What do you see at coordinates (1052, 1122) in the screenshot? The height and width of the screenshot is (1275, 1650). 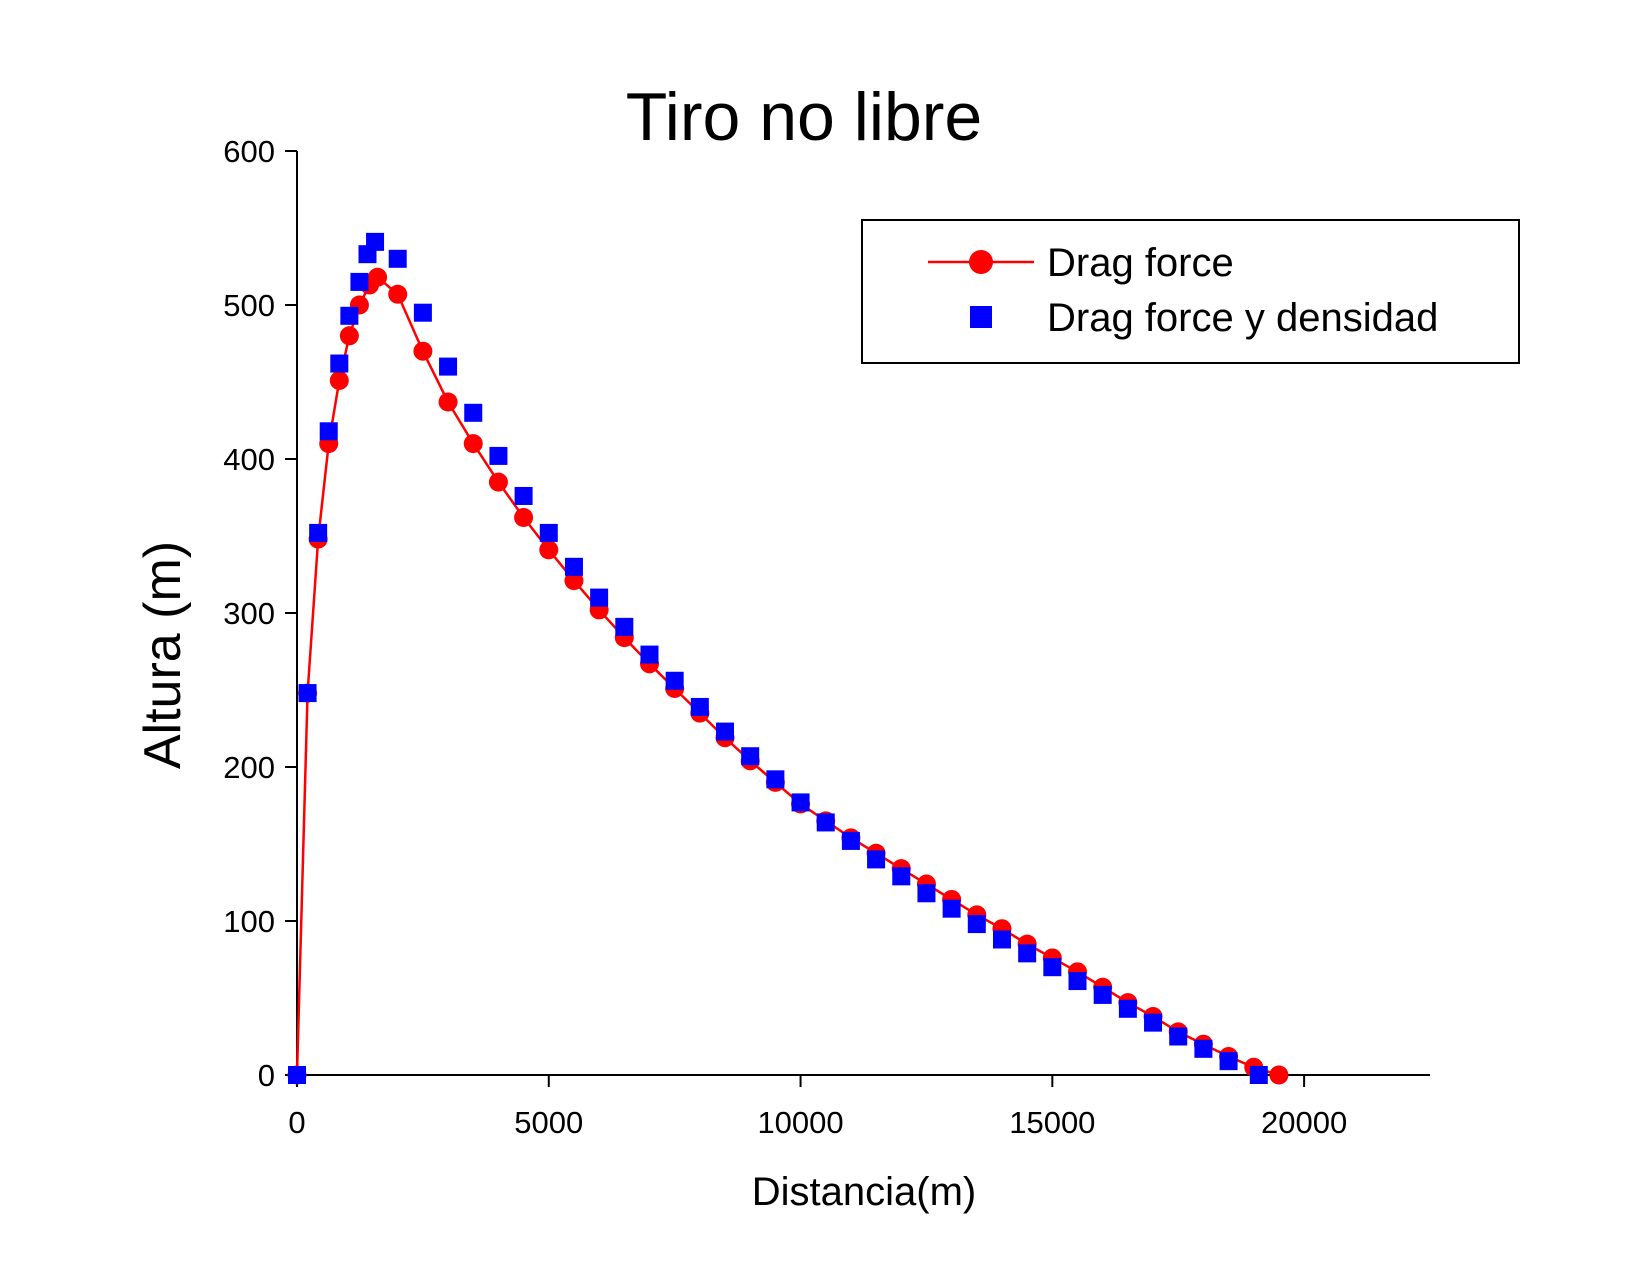 I see `x-tick-label: 15000` at bounding box center [1052, 1122].